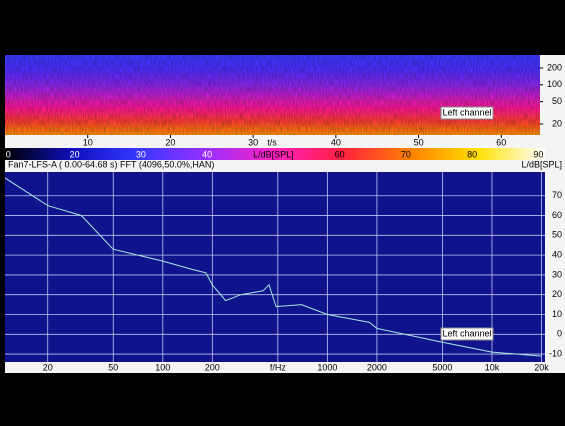 The width and height of the screenshot is (565, 426). I want to click on colorbar, so click(275, 154).